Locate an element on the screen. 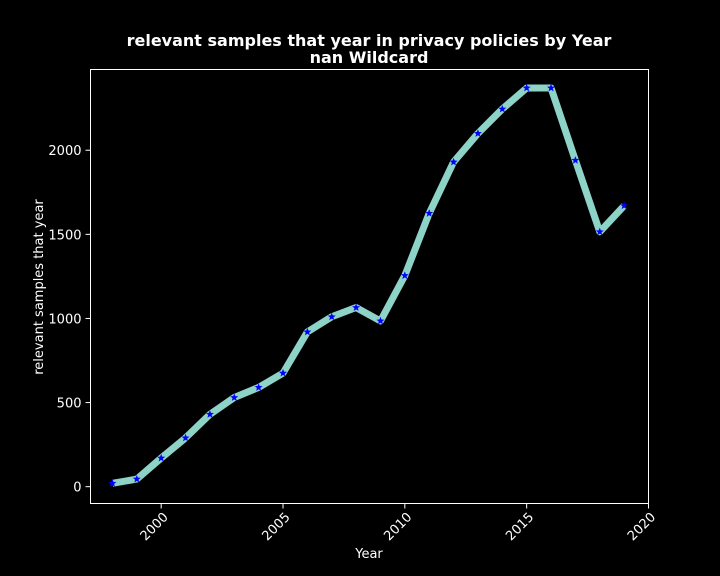 Image resolution: width=720 pixels, height=576 pixels. x-tick-label: 2000 is located at coordinates (155, 527).